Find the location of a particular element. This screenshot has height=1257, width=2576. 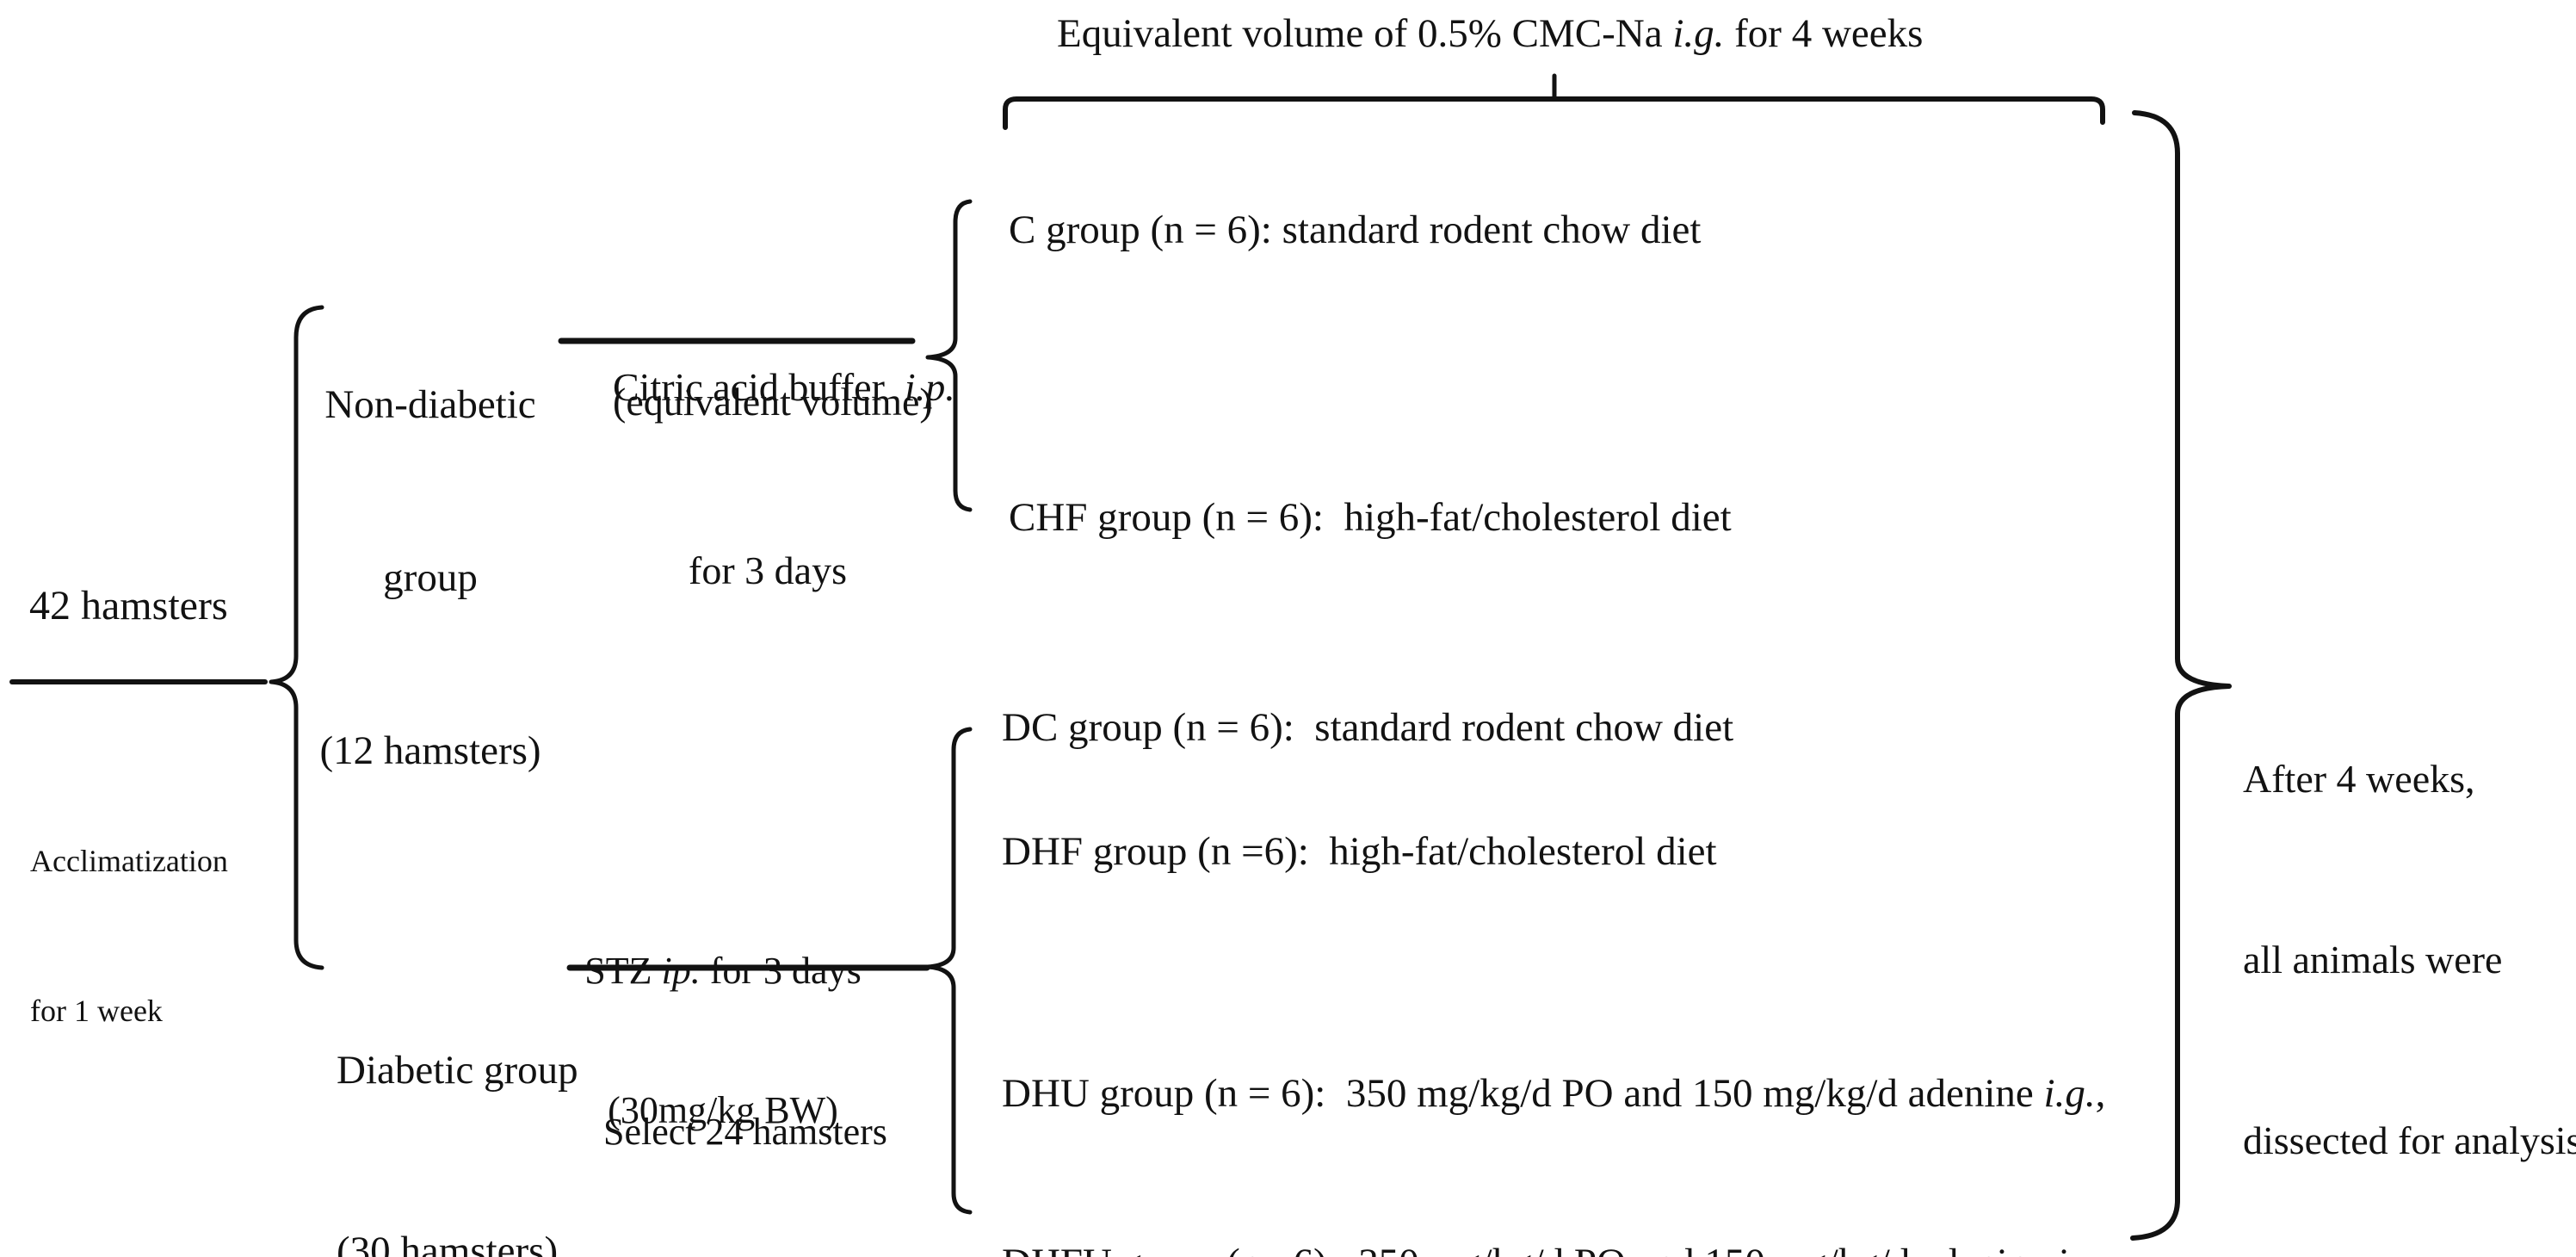

stz-treatment-line2: (30mg/kg BW) is located at coordinates (723, 1110).